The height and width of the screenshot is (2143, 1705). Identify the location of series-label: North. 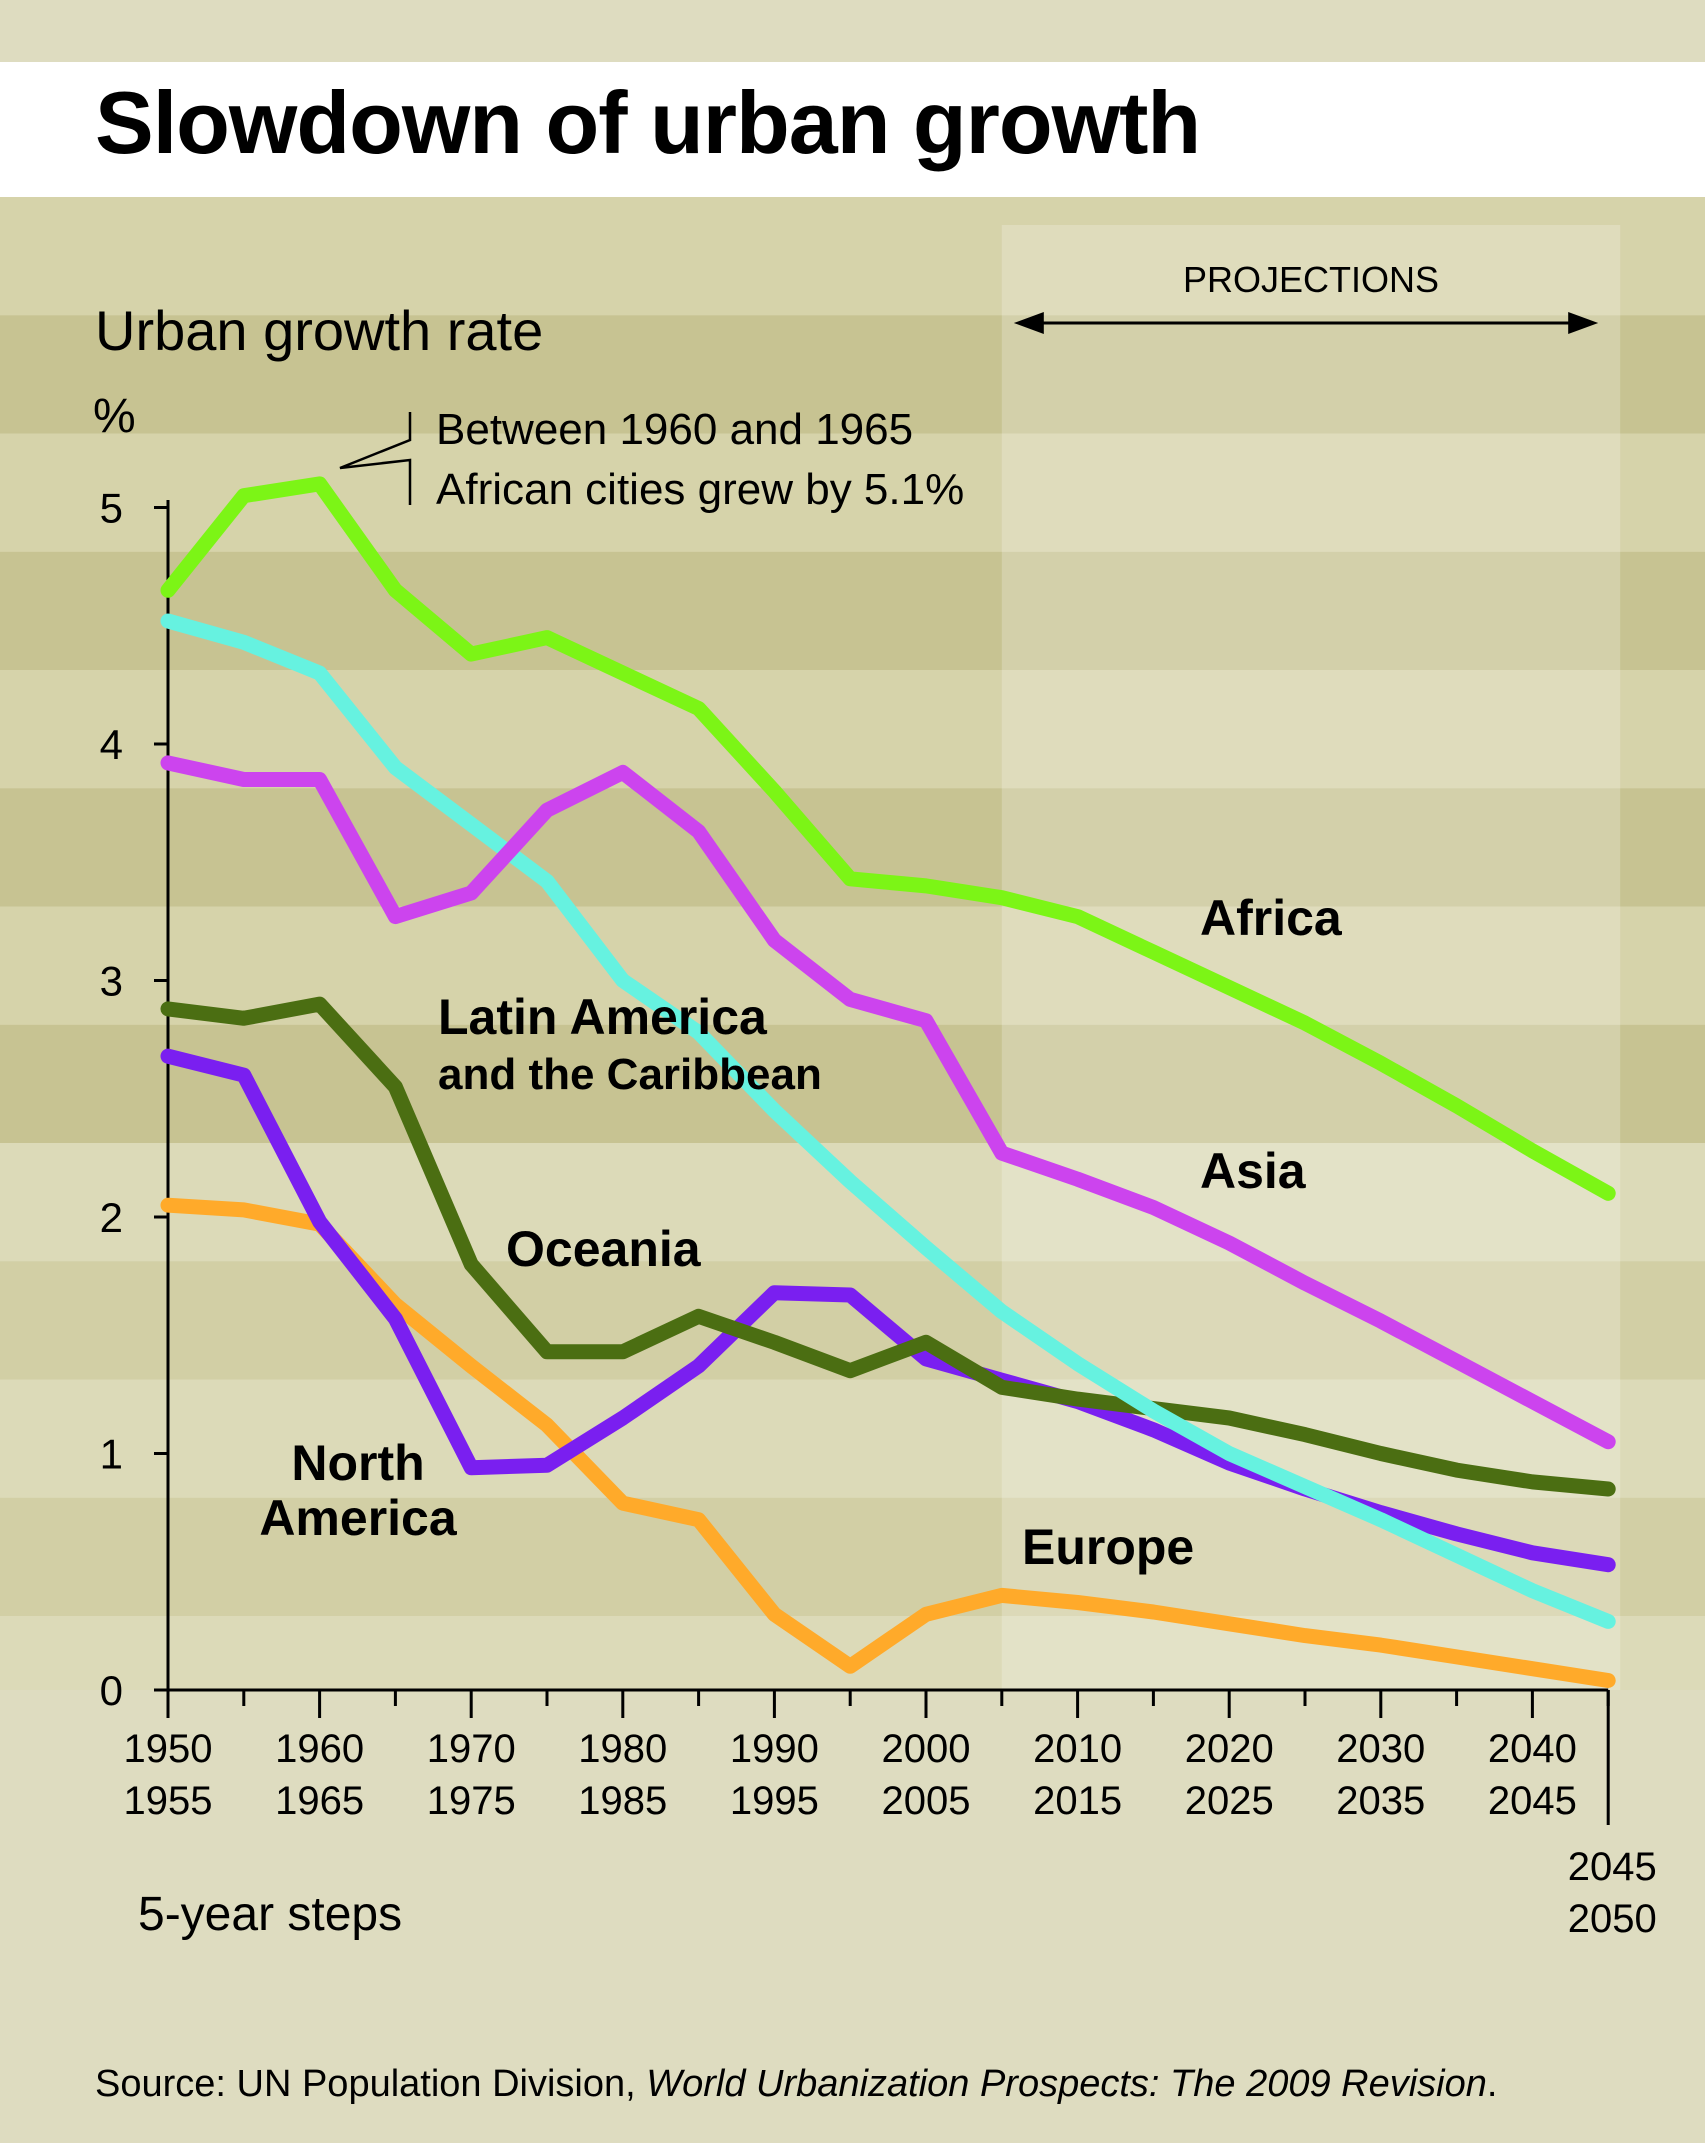
(357, 1463).